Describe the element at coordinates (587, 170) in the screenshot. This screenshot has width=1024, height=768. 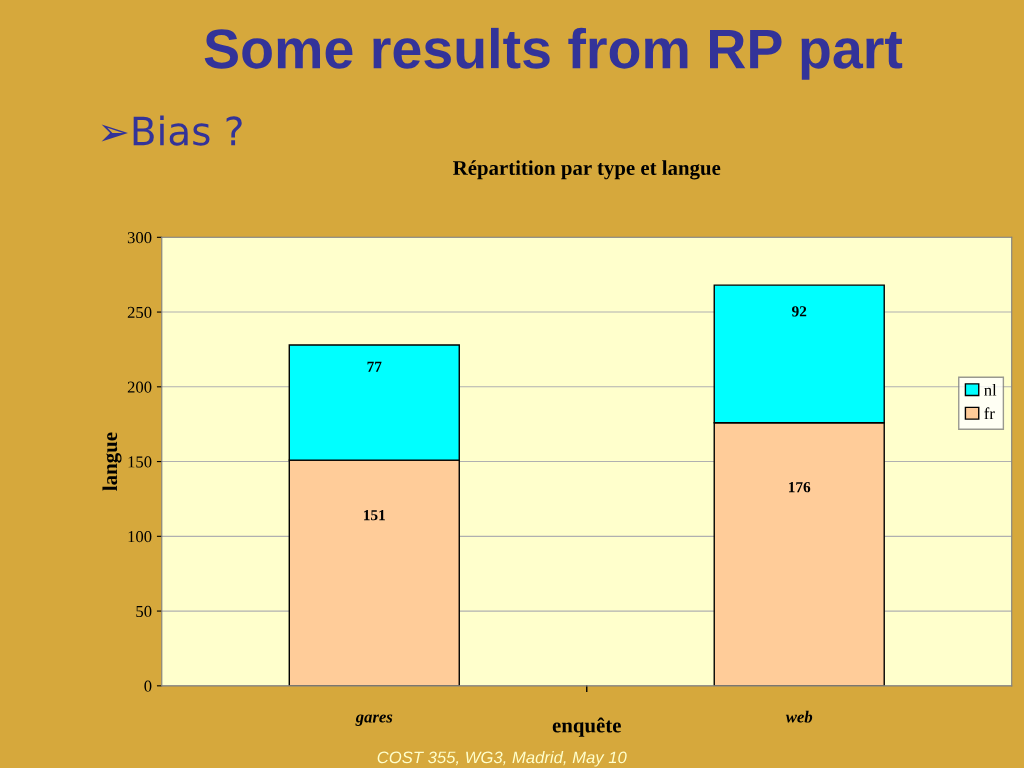
I see `chart-title: Répartition par type et langue` at that location.